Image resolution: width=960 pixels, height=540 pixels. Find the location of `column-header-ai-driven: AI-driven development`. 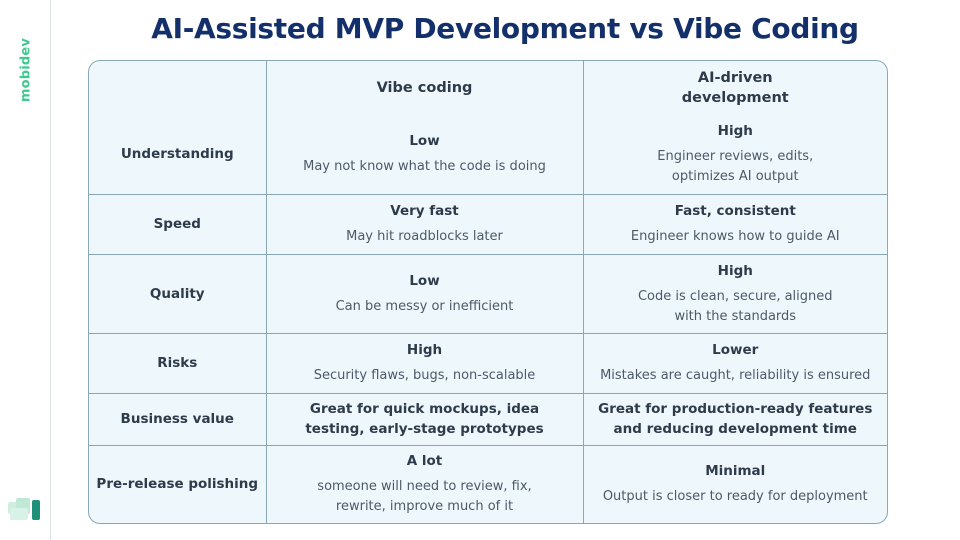

column-header-ai-driven: AI-driven development is located at coordinates (734, 88).